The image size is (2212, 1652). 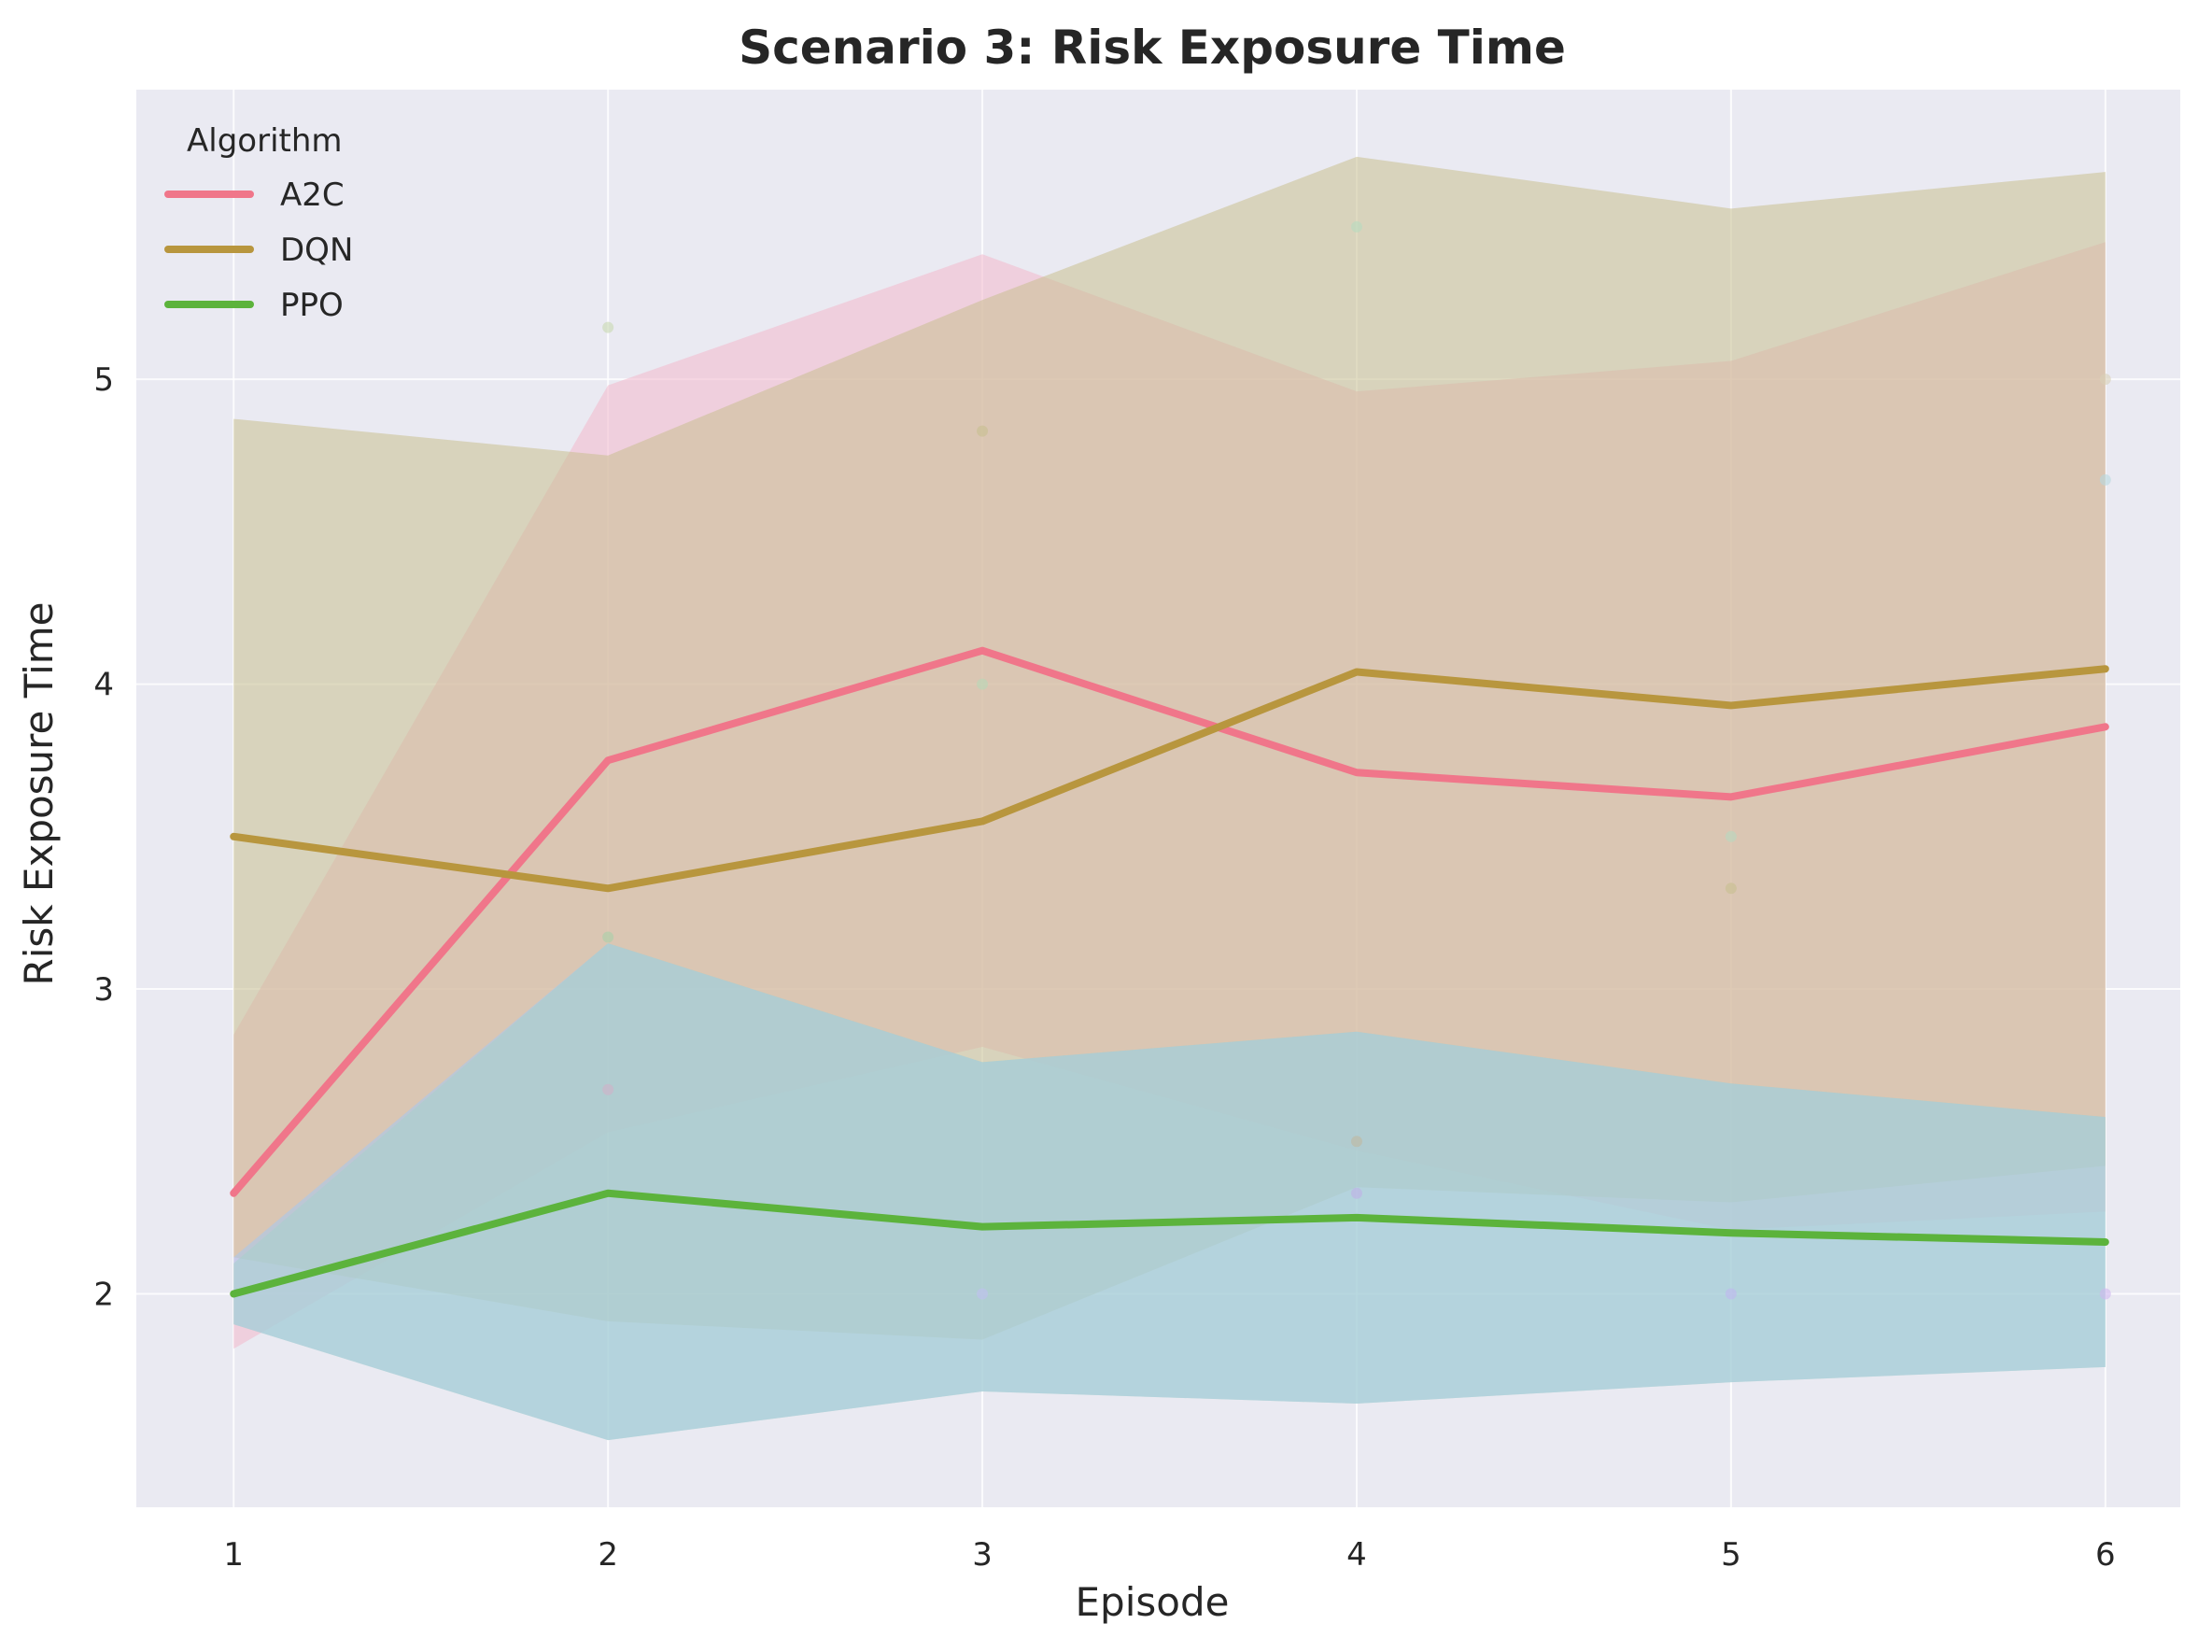 I want to click on legend: Algorithm A2C DQN PPO, so click(x=258, y=223).